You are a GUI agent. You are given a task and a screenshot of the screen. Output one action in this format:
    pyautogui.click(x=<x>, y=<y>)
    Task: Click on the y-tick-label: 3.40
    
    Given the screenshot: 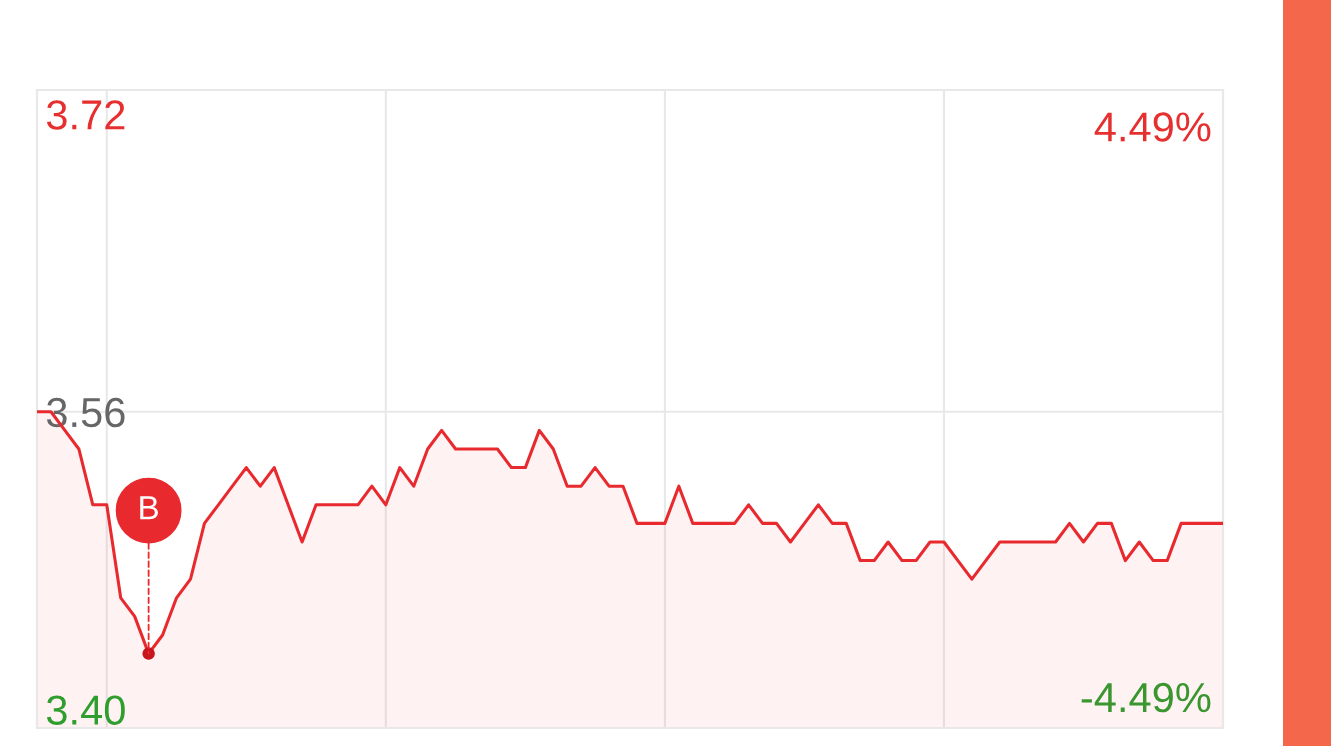 What is the action you would take?
    pyautogui.click(x=85, y=710)
    